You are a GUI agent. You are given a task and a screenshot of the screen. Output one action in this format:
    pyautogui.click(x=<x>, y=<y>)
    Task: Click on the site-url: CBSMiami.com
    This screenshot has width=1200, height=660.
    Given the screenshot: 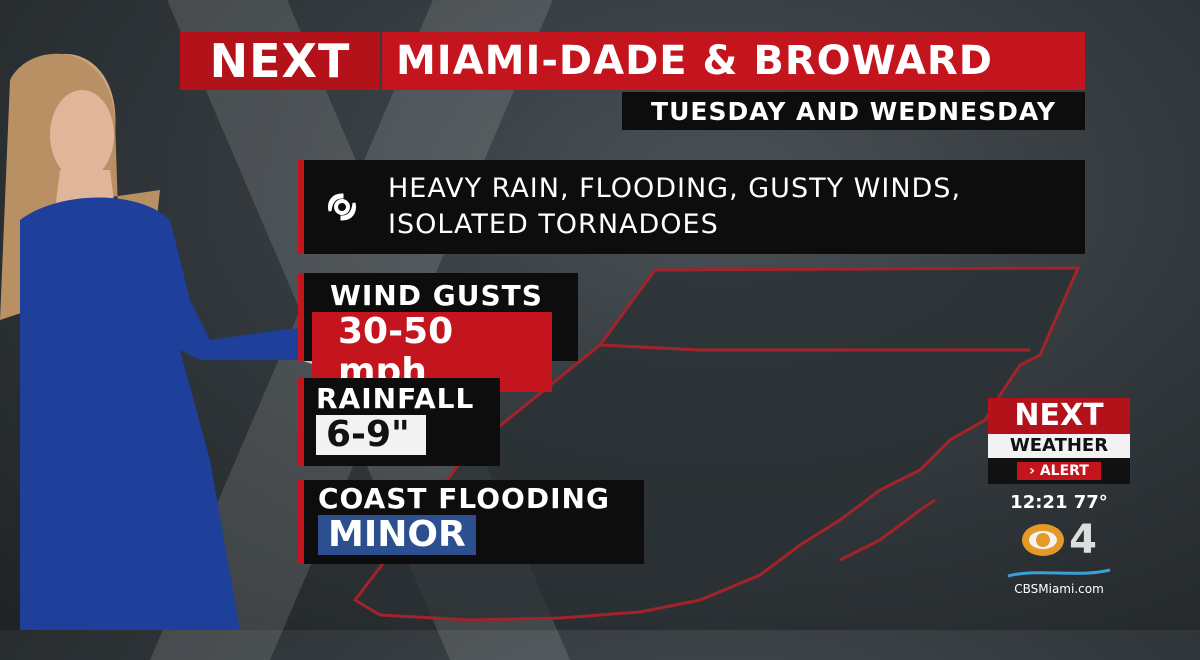 What is the action you would take?
    pyautogui.click(x=1059, y=589)
    